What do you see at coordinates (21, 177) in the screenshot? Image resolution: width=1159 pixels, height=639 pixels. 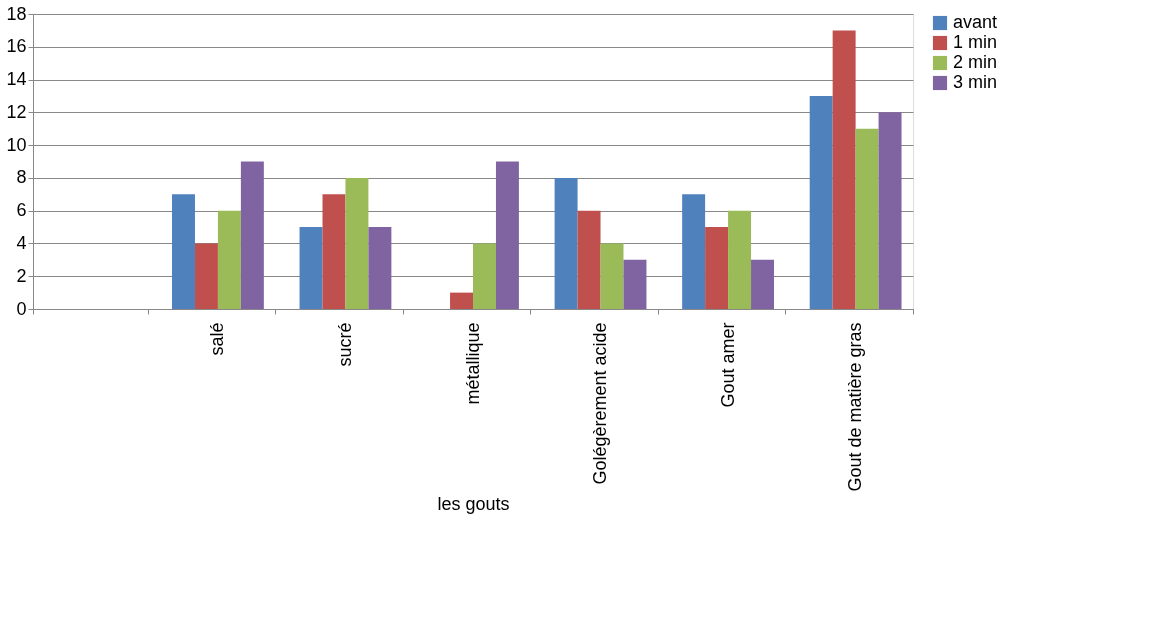 I see `y-tick-label: 8` at bounding box center [21, 177].